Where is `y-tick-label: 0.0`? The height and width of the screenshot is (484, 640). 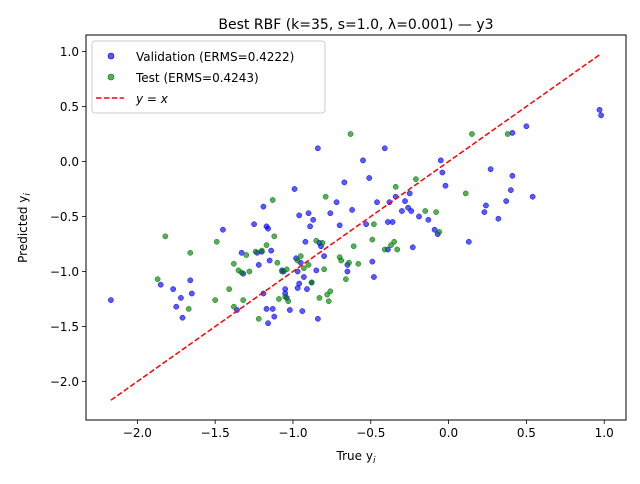
y-tick-label: 0.0 is located at coordinates (69, 162).